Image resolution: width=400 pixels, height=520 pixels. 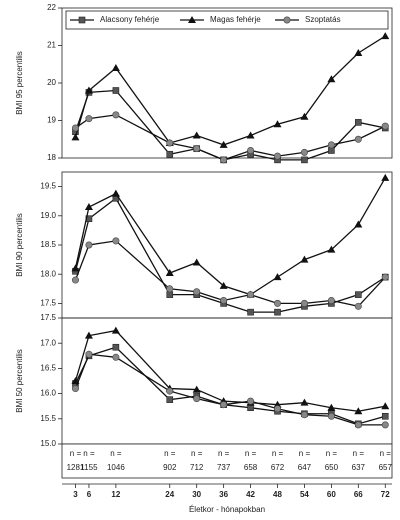 I want to click on y-tick-label: 16.0, so click(x=48, y=393).